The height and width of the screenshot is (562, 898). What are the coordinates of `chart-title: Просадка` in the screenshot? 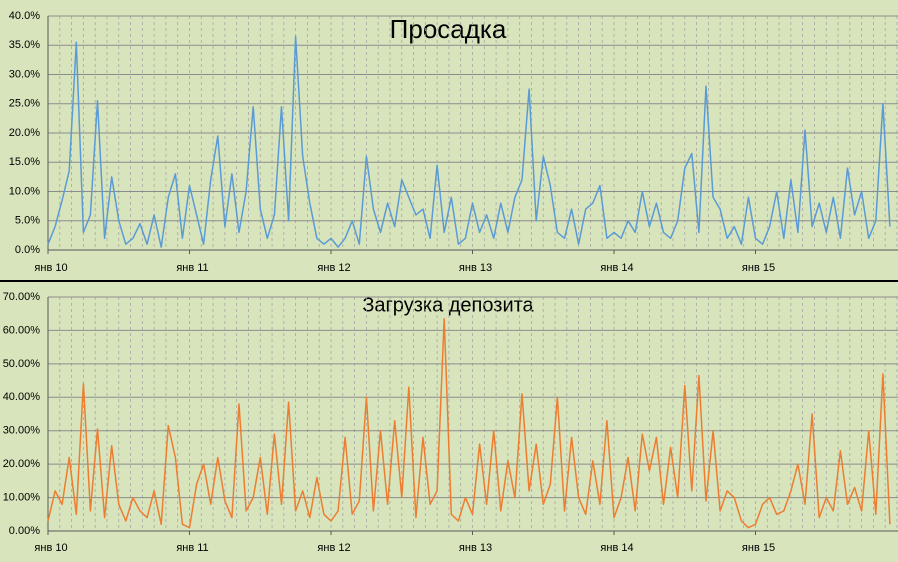 It's located at (448, 29).